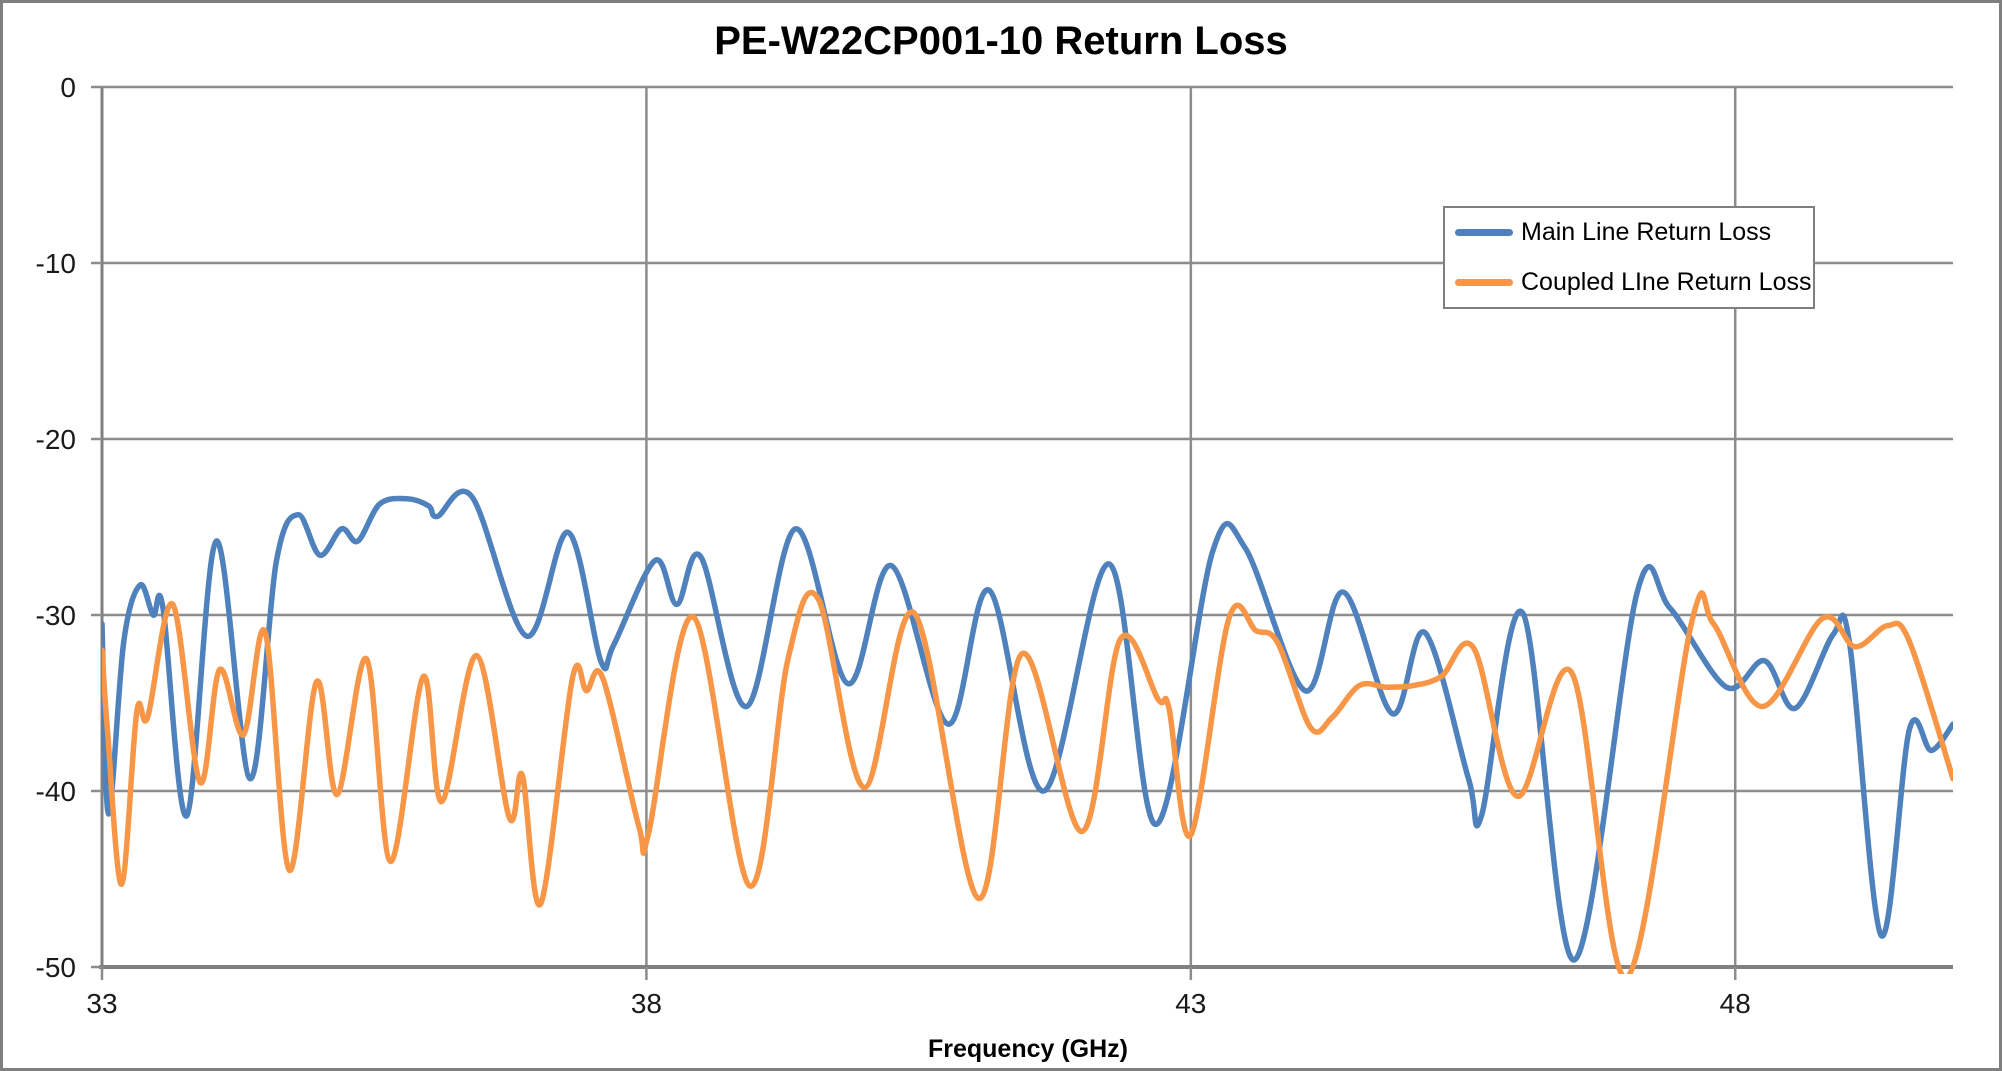  What do you see at coordinates (101, 1003) in the screenshot?
I see `x-tick-label: 33` at bounding box center [101, 1003].